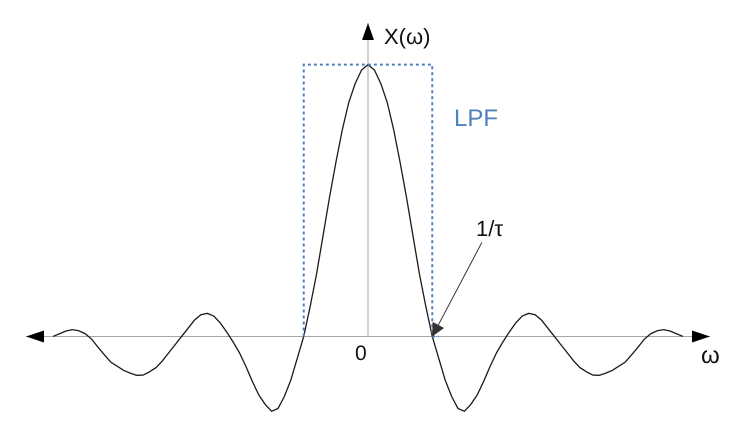 This screenshot has width=742, height=432. What do you see at coordinates (710, 355) in the screenshot?
I see `x-axis-title: ω` at bounding box center [710, 355].